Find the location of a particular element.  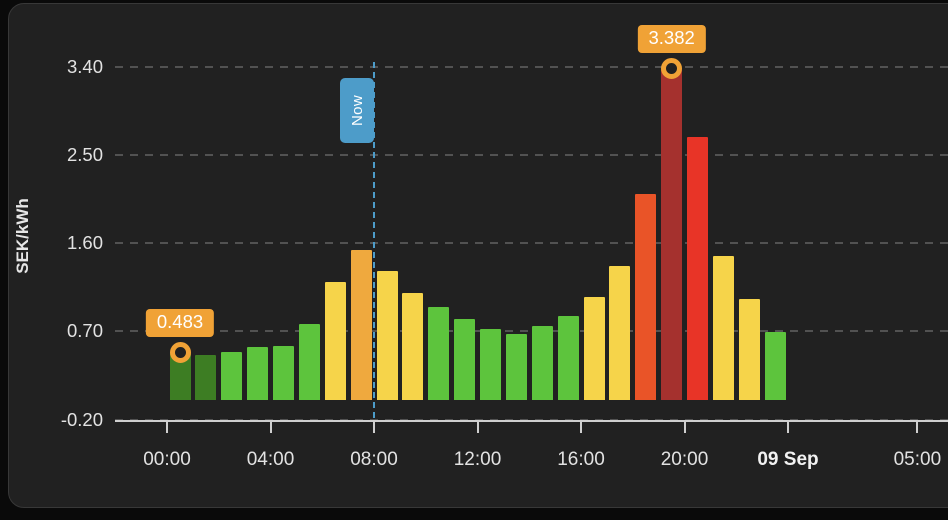

now-label-text: Now is located at coordinates (357, 110).